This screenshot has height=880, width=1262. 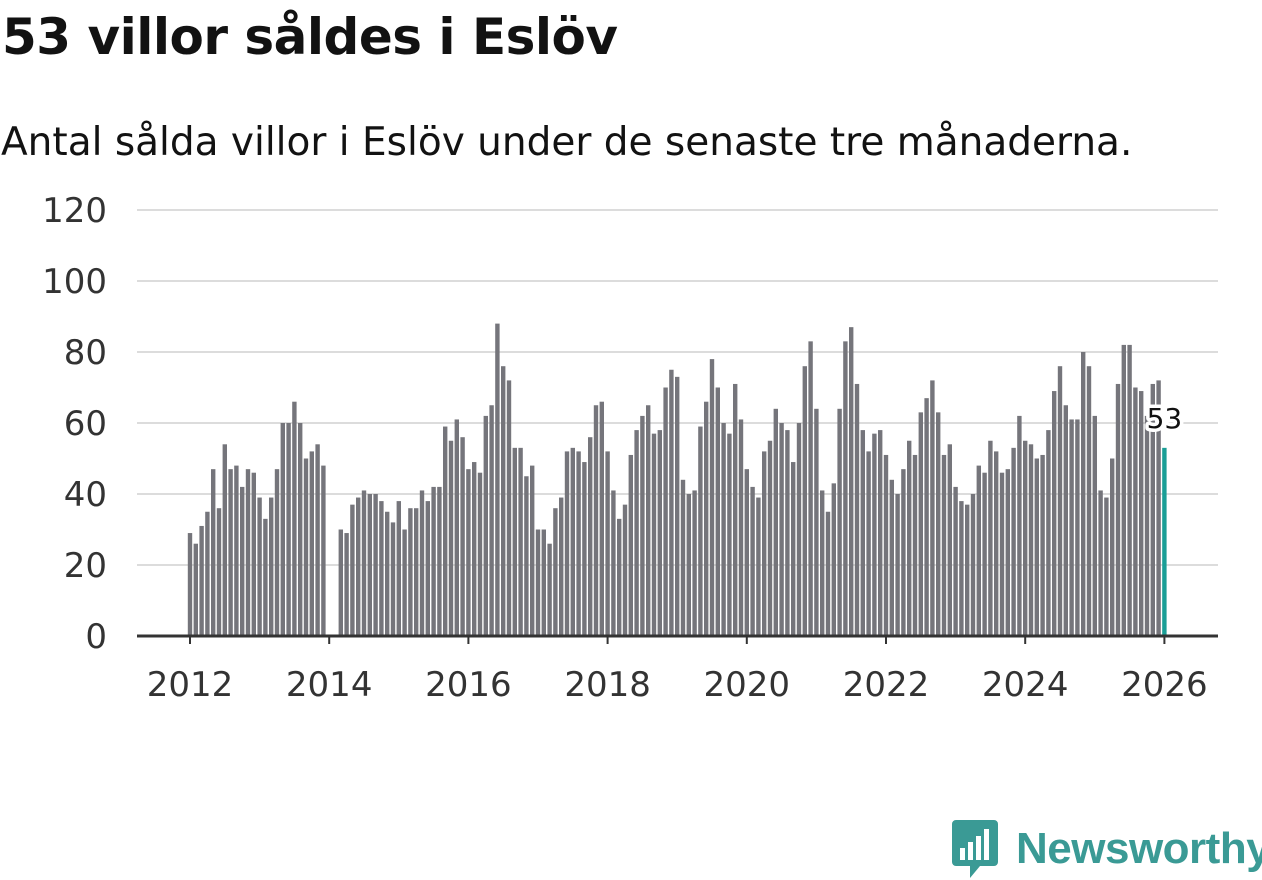 What do you see at coordinates (190, 685) in the screenshot?
I see `x-tick-label: 2012` at bounding box center [190, 685].